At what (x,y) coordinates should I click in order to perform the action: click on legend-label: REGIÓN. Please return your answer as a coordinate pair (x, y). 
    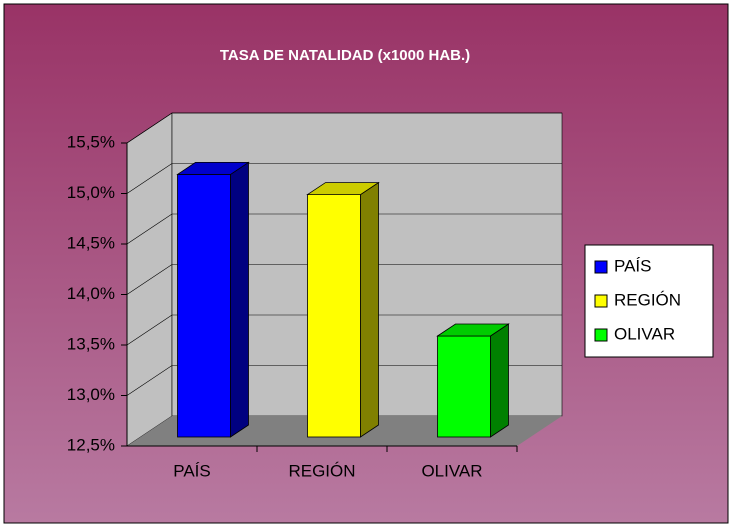
    Looking at the image, I should click on (647, 299).